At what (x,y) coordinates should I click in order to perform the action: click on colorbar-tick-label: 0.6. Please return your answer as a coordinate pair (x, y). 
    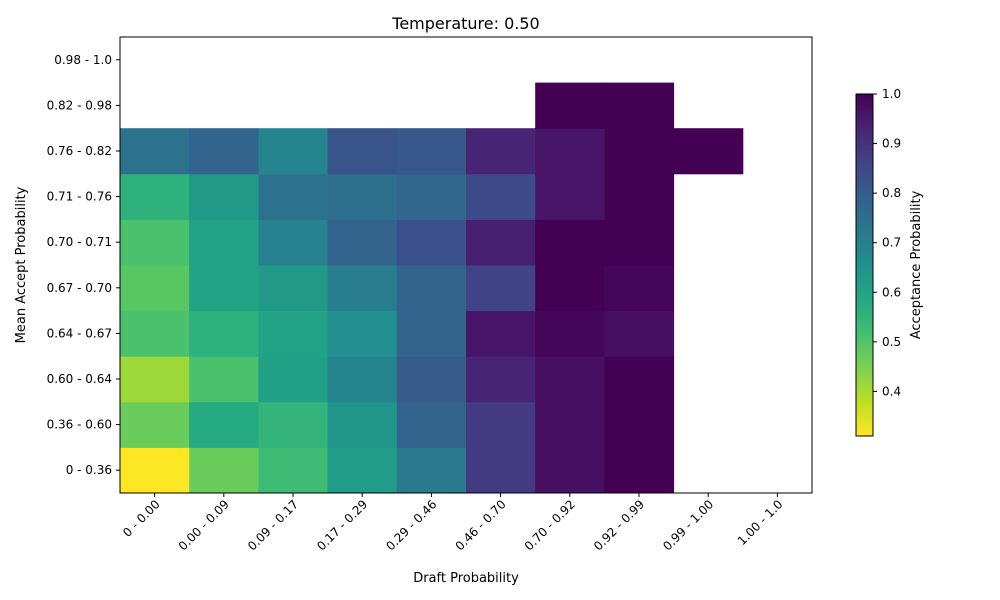
    Looking at the image, I should click on (891, 292).